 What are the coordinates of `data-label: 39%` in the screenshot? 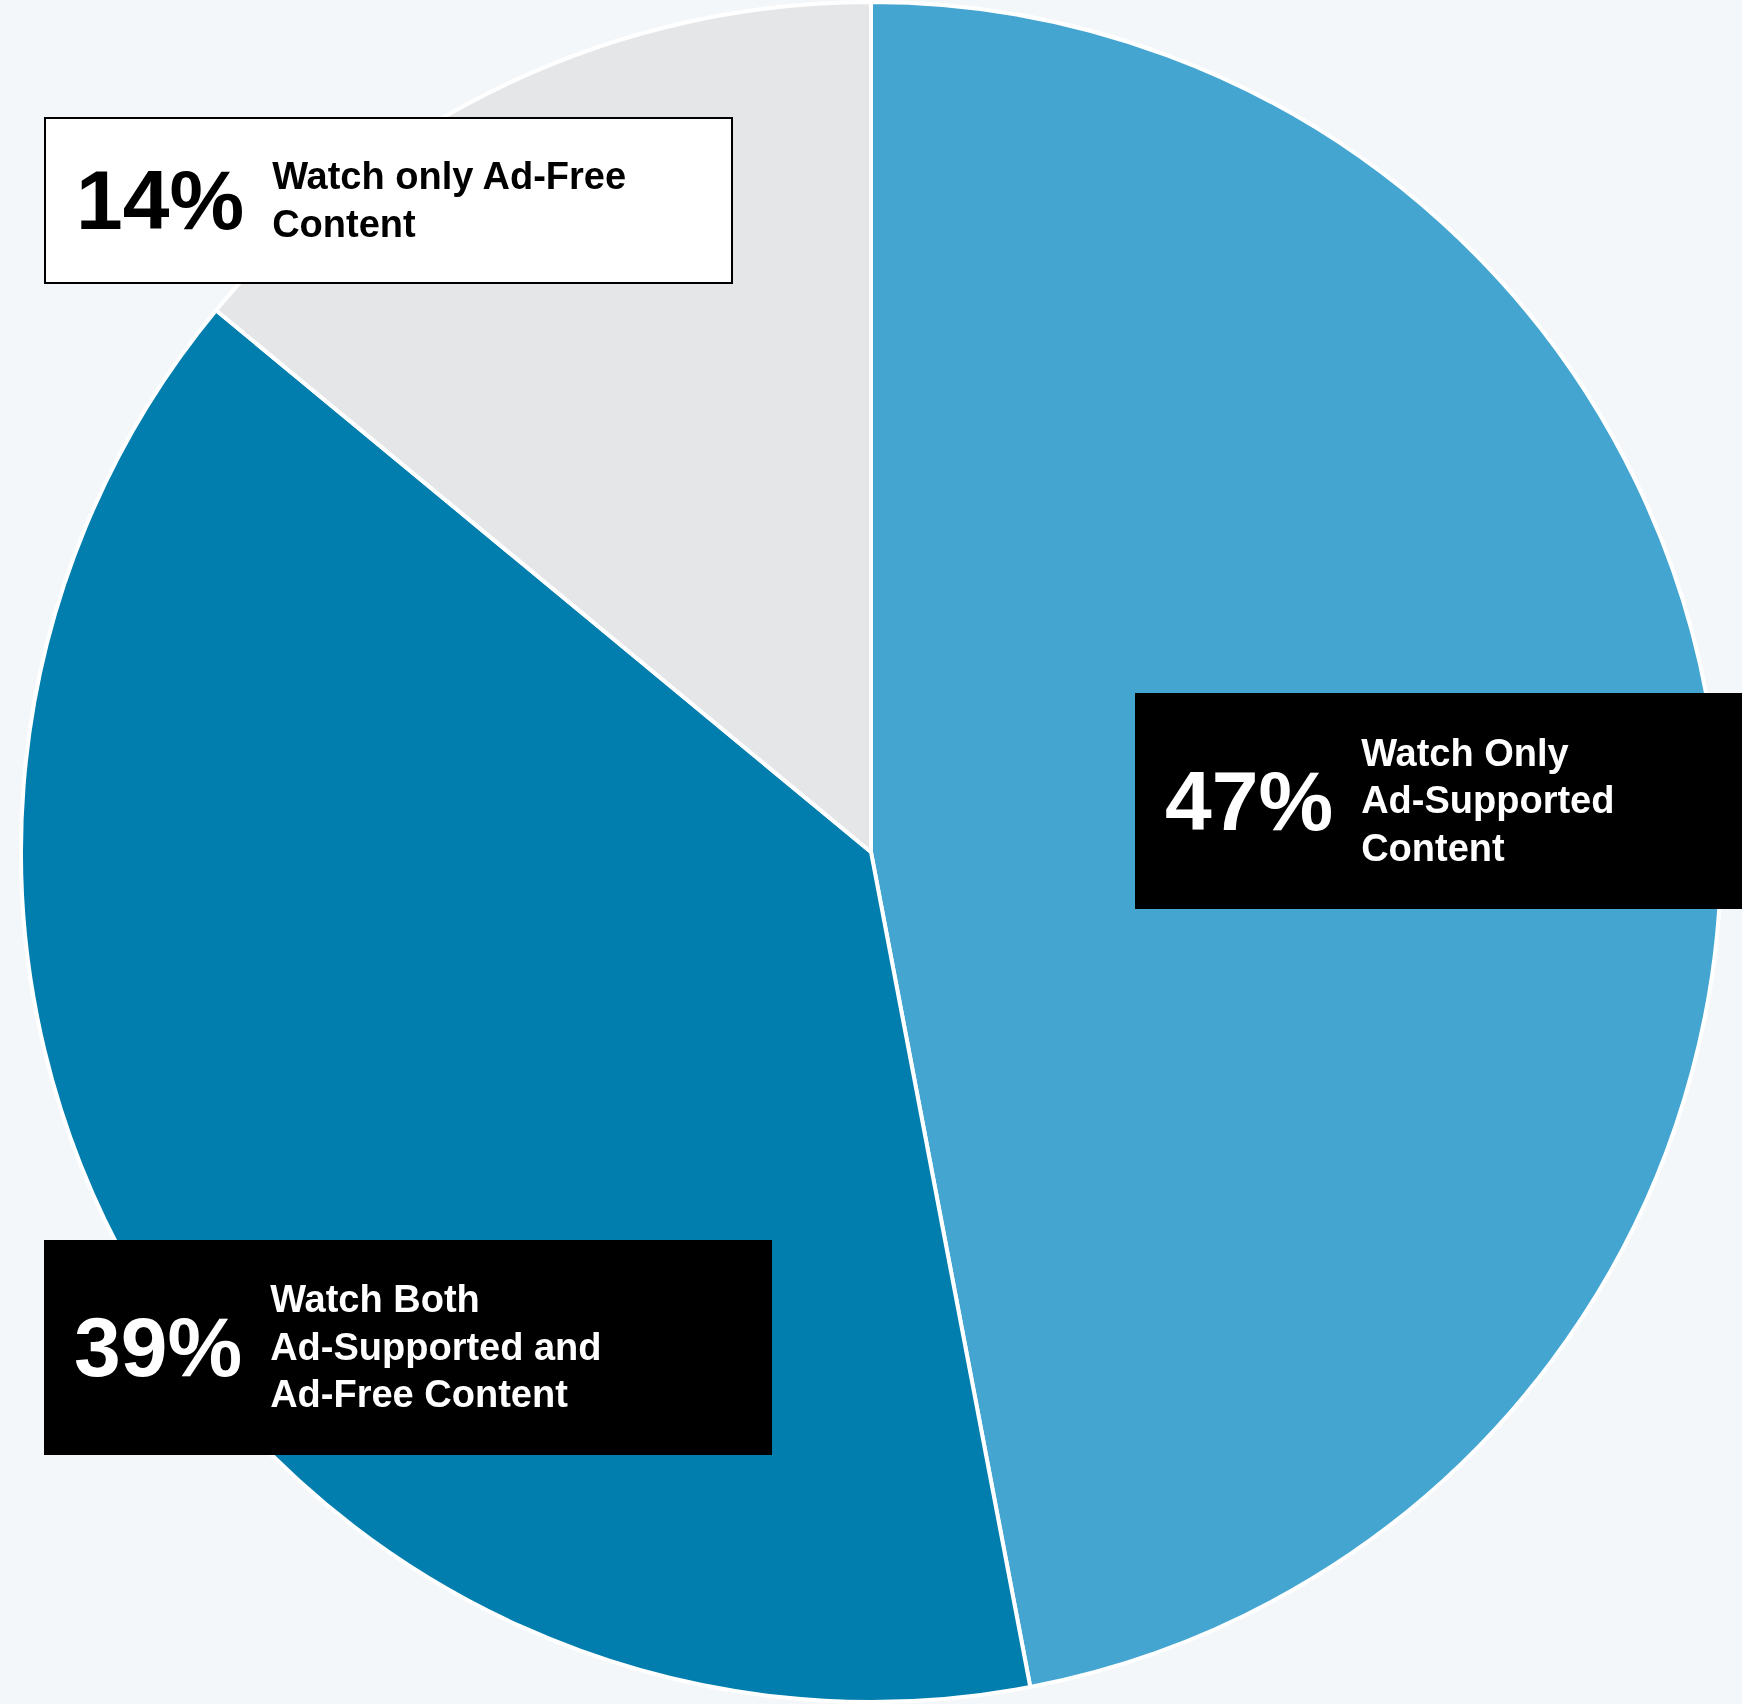 It's located at (158, 1347).